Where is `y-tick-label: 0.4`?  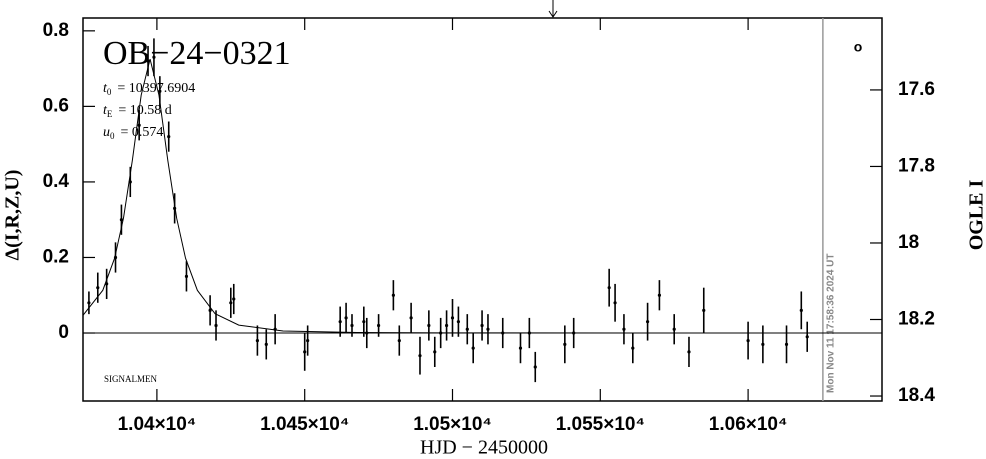 y-tick-label: 0.4 is located at coordinates (56, 181).